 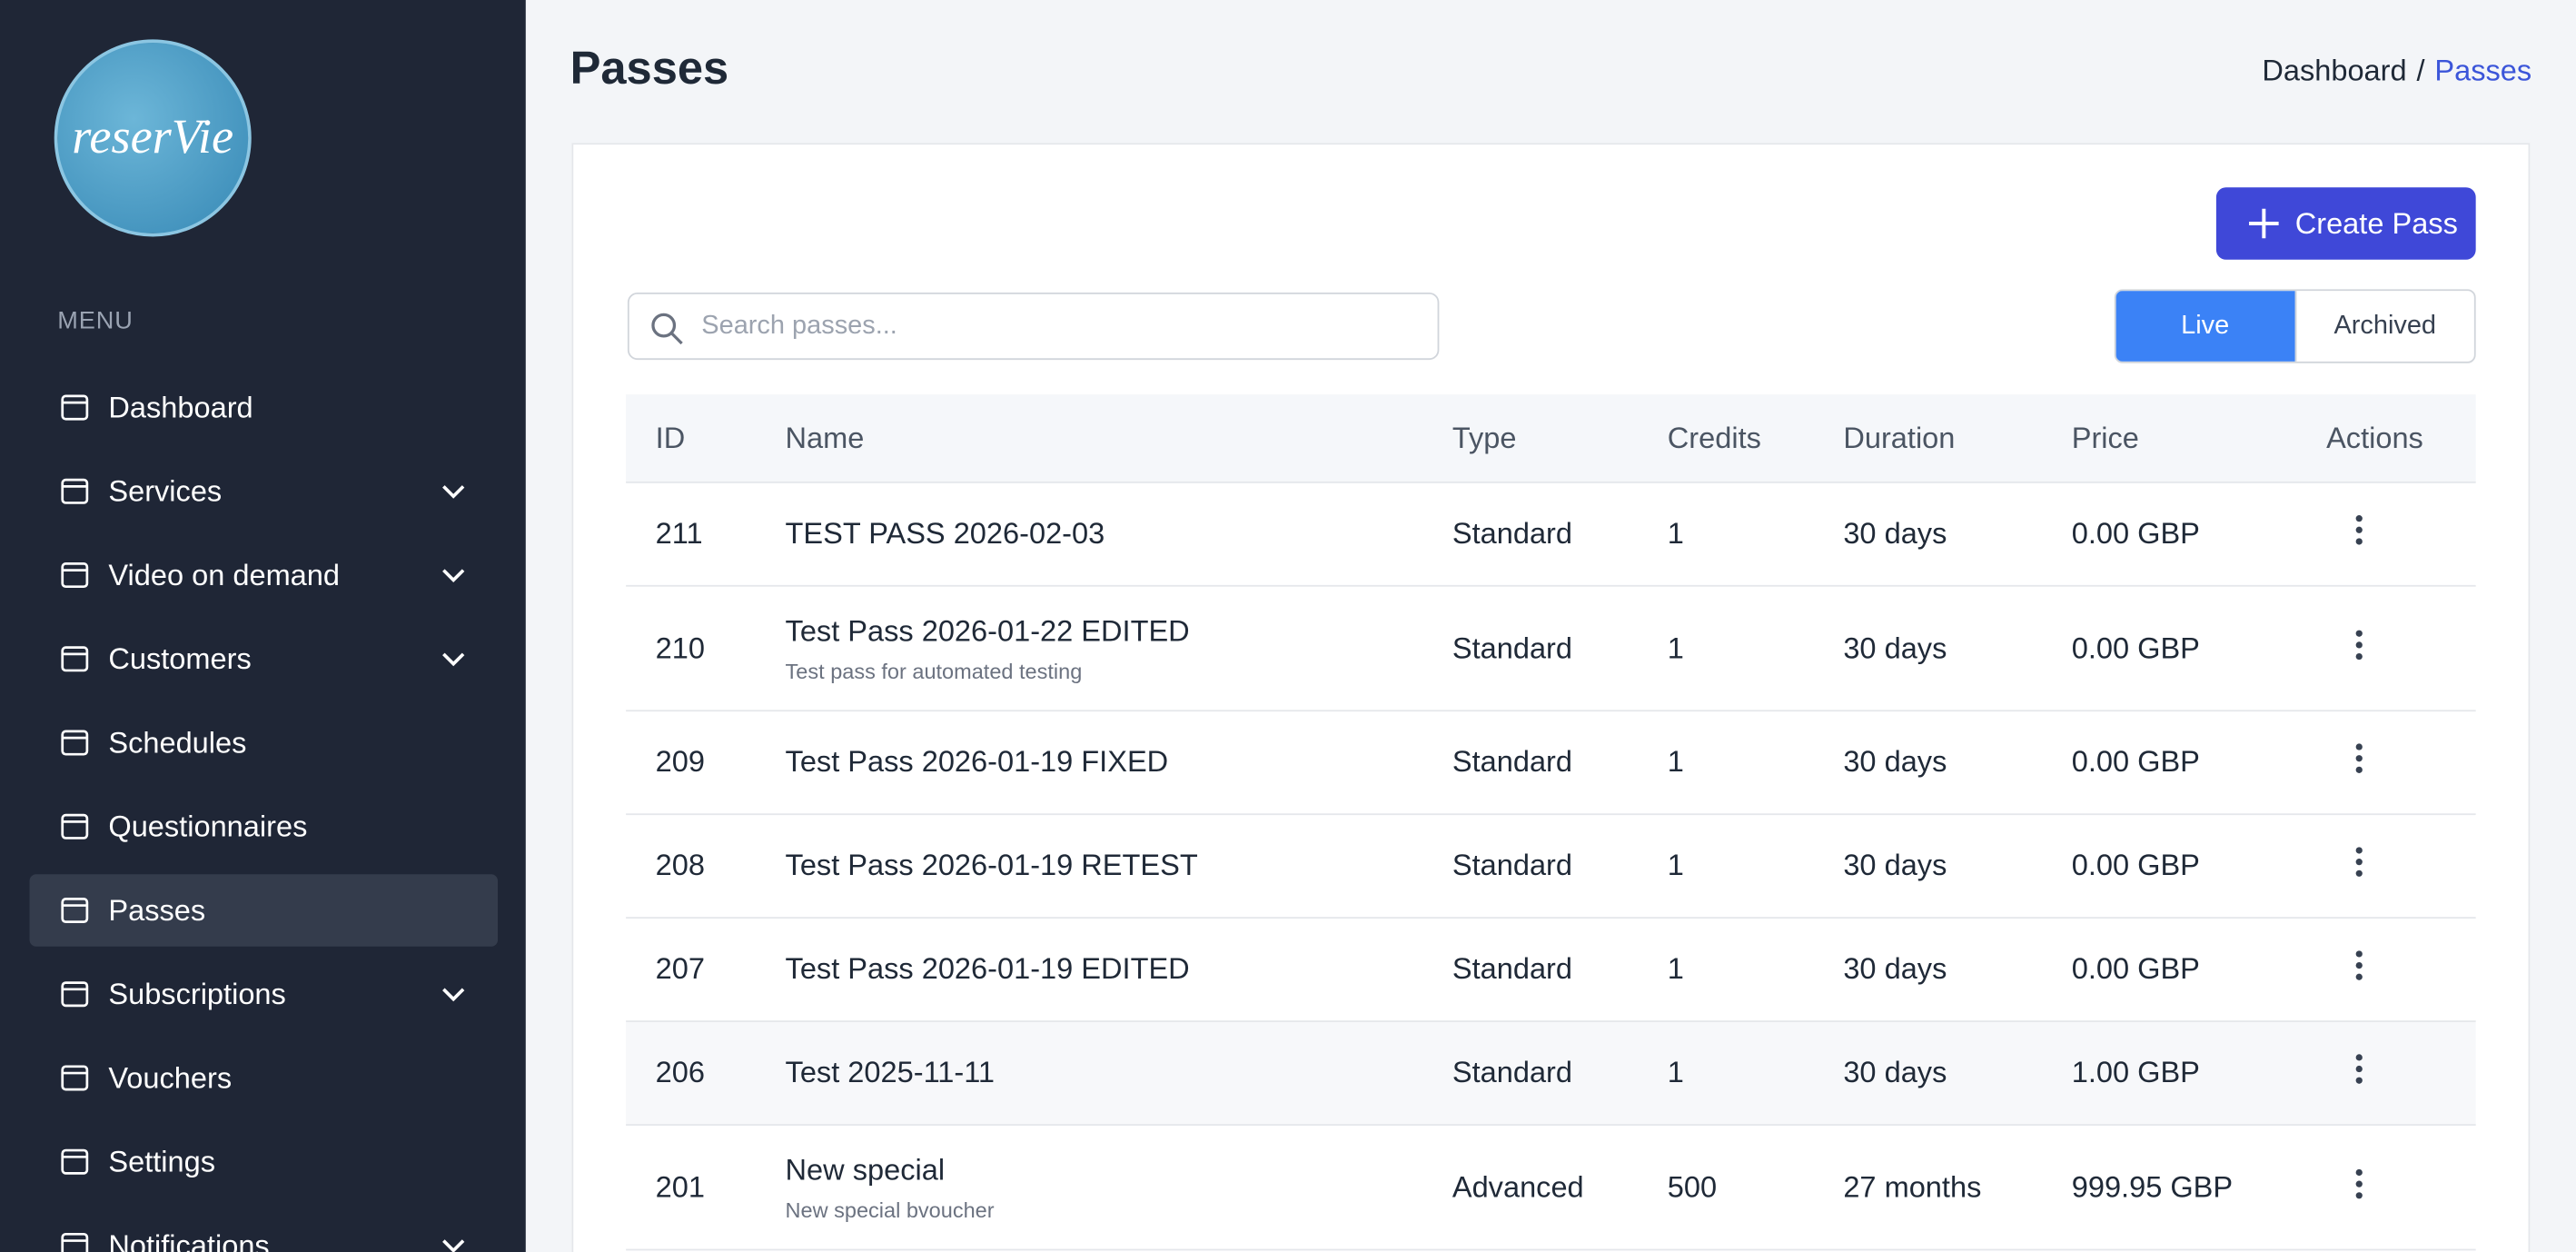 I want to click on cell-price: 999.95 GBP, so click(x=2152, y=1186).